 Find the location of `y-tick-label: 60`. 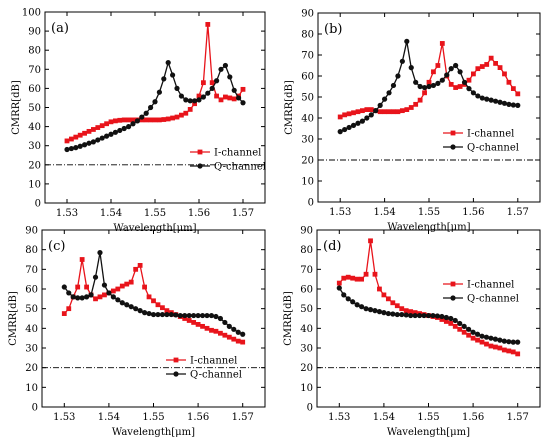

y-tick-label: 60 is located at coordinates (306, 290).